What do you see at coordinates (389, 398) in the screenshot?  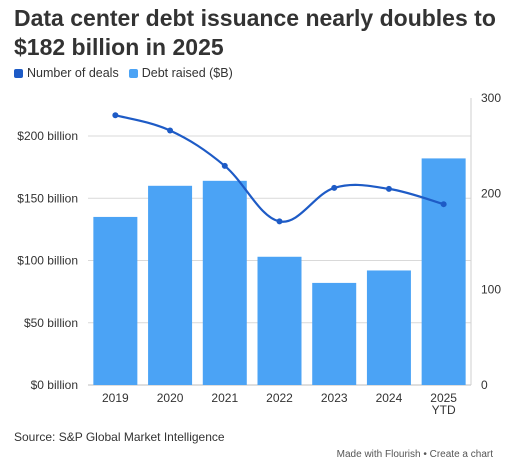 I see `x-tick-label: 2024` at bounding box center [389, 398].